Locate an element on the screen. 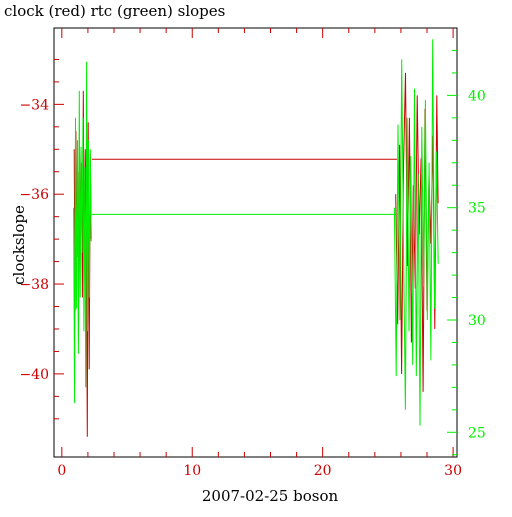  chart-title: clock (red) rtc (green) slopes is located at coordinates (114, 11).